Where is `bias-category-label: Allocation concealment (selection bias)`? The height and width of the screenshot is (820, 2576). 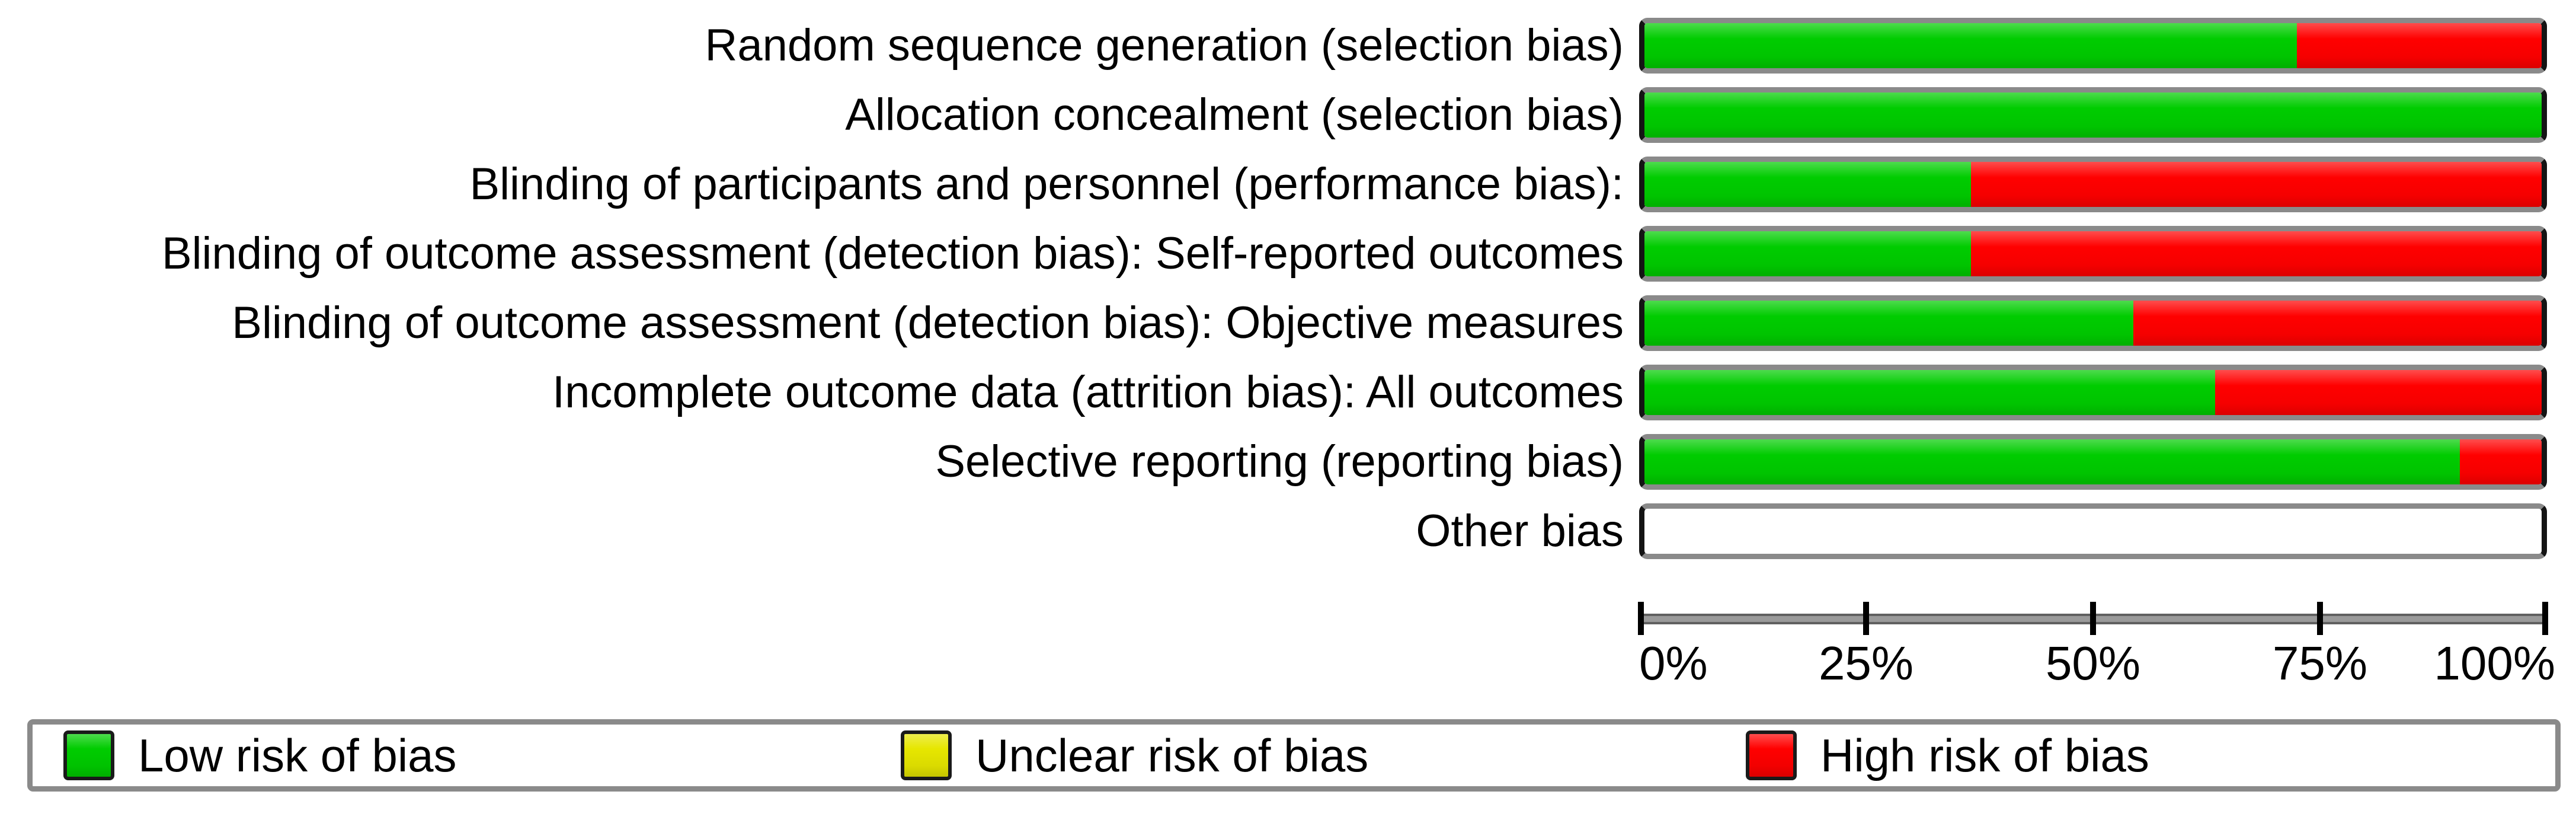 bias-category-label: Allocation concealment (selection bias) is located at coordinates (1234, 115).